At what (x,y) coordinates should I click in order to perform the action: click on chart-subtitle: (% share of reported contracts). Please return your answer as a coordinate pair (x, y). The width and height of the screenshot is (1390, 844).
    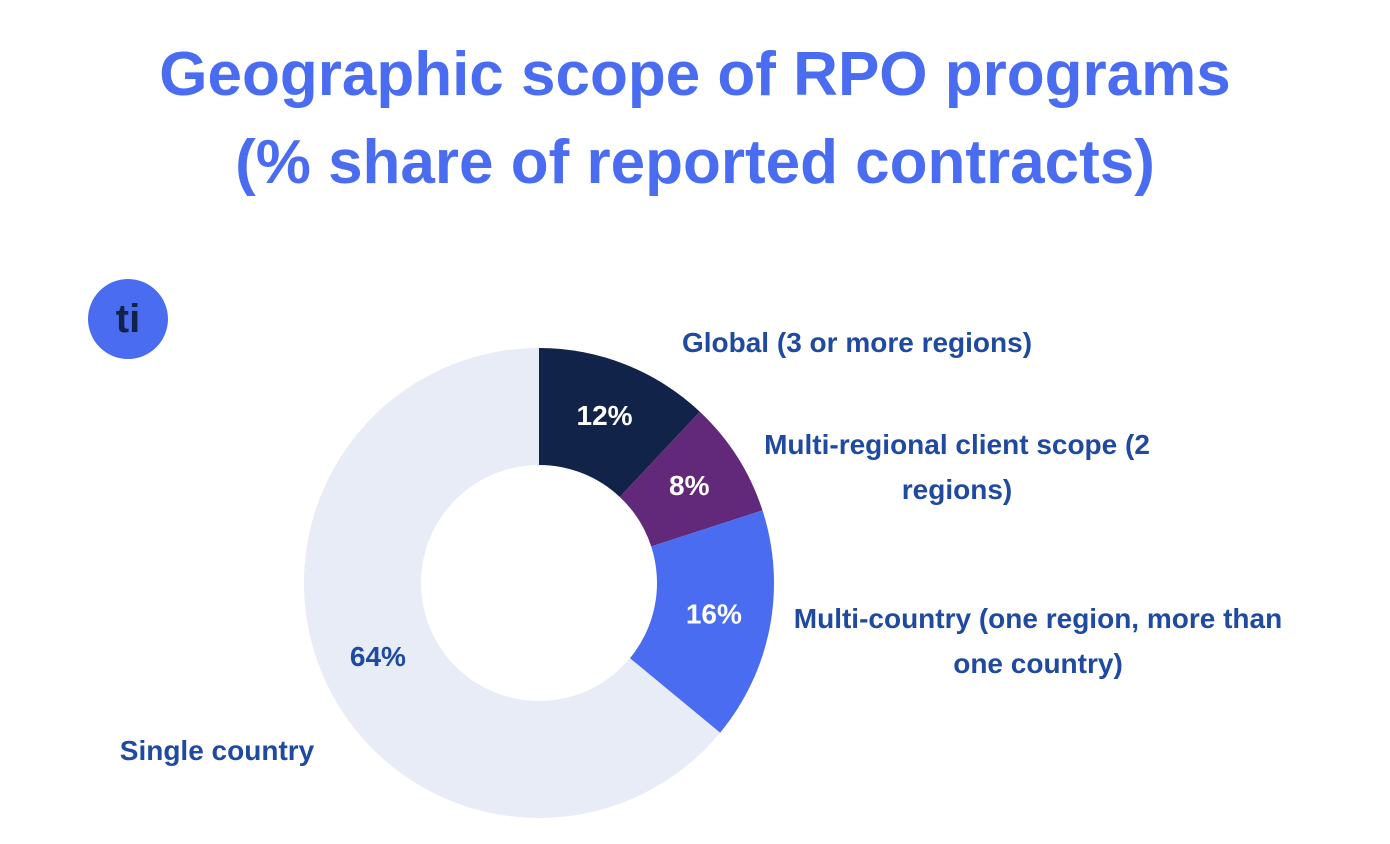
    Looking at the image, I should click on (695, 162).